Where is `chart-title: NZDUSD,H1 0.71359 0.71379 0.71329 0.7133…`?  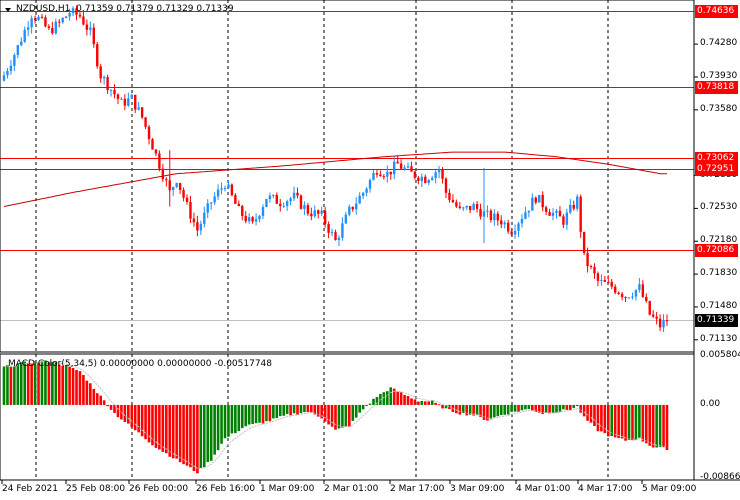 chart-title: NZDUSD,H1 0.71359 0.71379 0.71329 0.7133… is located at coordinates (125, 9).